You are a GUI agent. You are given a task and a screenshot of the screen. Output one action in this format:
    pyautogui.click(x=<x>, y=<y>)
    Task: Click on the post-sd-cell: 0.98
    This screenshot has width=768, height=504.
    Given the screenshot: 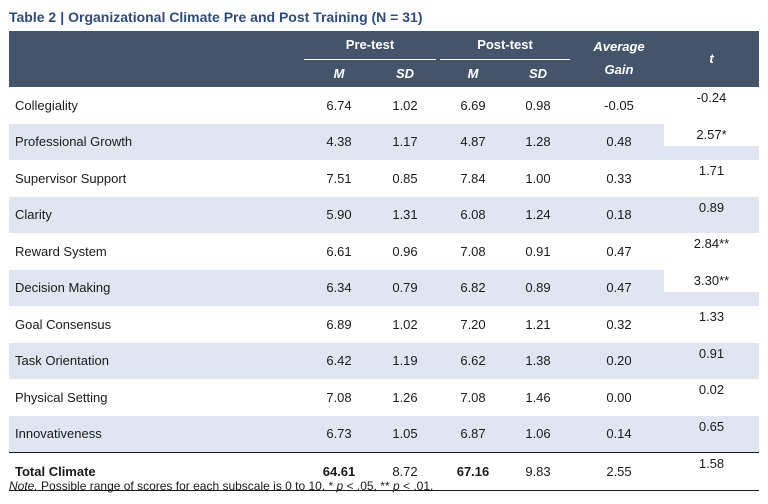 What is the action you would take?
    pyautogui.click(x=538, y=105)
    